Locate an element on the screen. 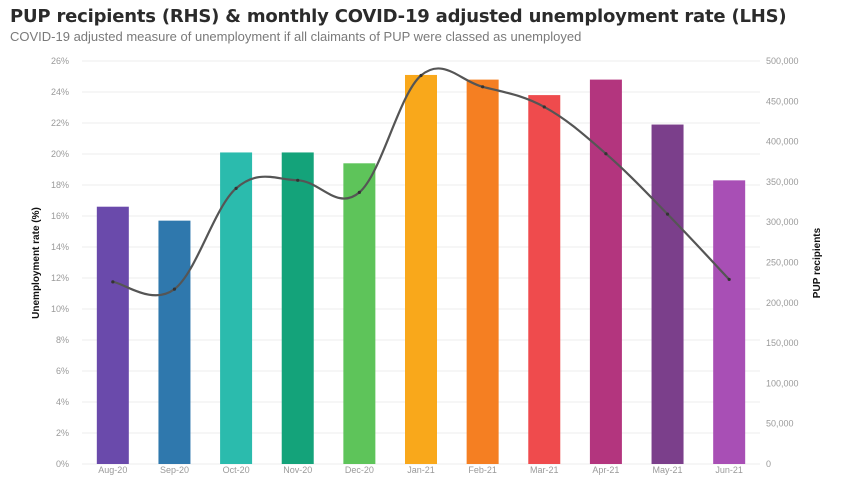 This screenshot has height=488, width=850. y-tick-label: 12% is located at coordinates (60, 278).